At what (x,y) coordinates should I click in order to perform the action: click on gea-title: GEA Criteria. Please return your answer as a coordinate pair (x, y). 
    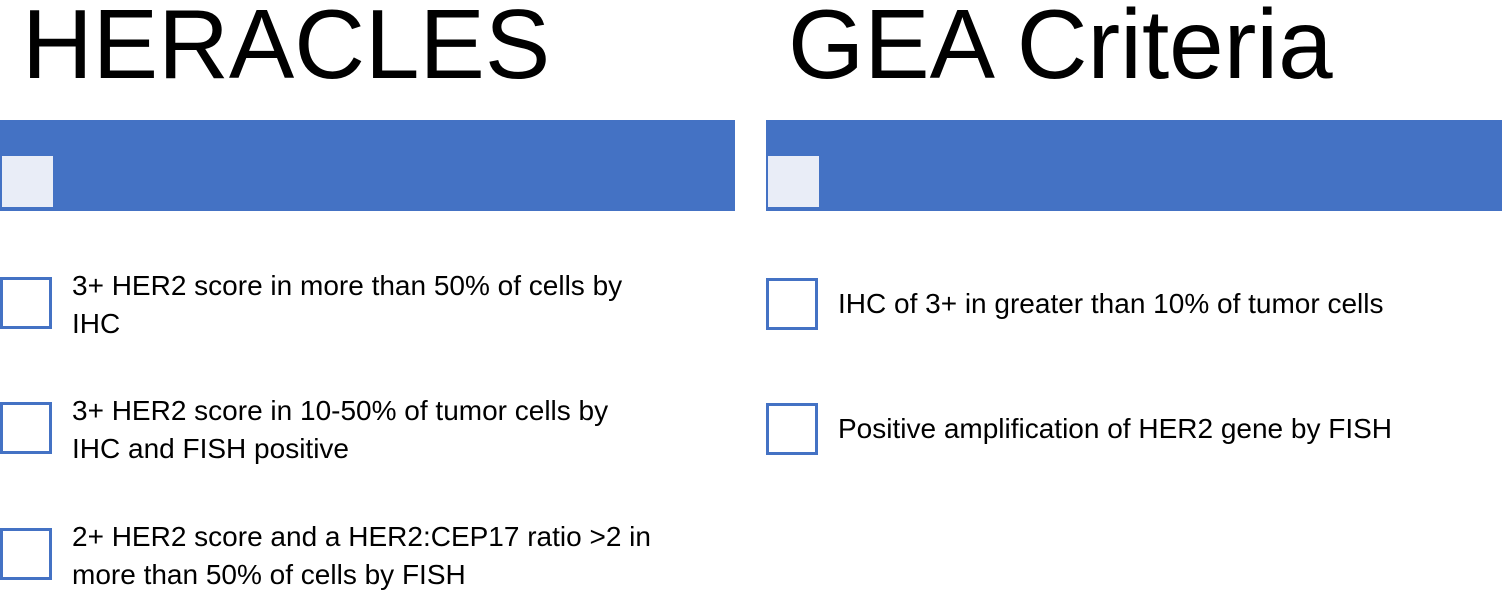
    Looking at the image, I should click on (1060, 49).